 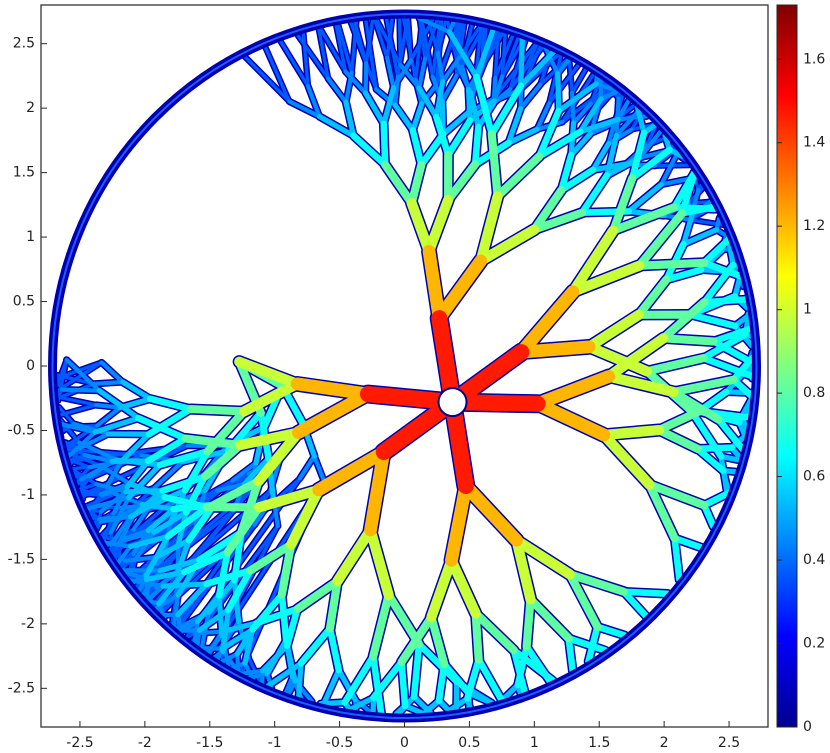 I want to click on x-tick-label: 0.5, so click(x=469, y=743).